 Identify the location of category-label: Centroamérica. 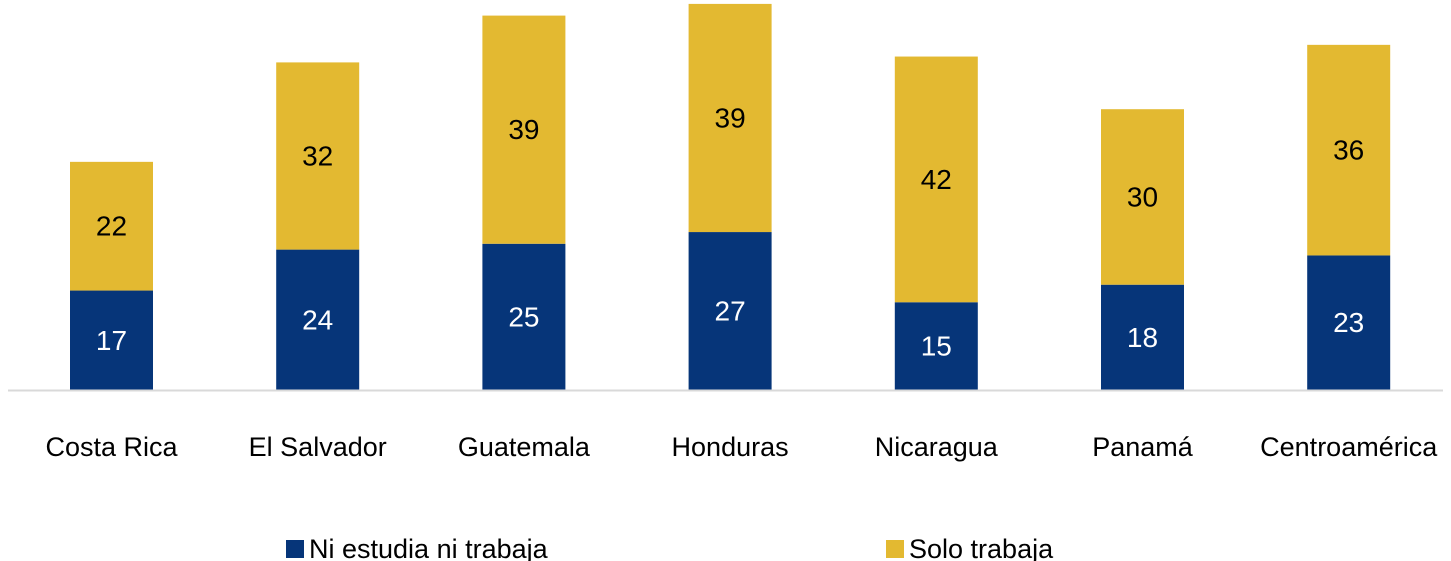
(1349, 447).